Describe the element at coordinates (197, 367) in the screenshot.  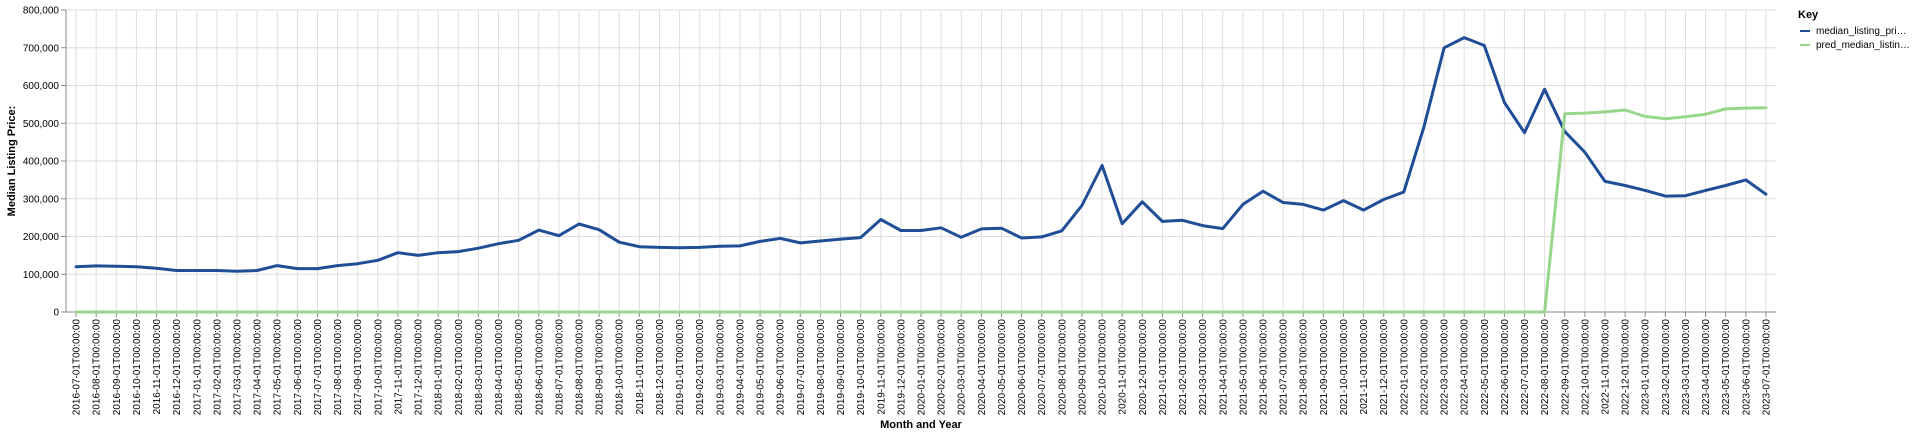
I see `x-tick-label: 2017-01-01T00:00:00` at that location.